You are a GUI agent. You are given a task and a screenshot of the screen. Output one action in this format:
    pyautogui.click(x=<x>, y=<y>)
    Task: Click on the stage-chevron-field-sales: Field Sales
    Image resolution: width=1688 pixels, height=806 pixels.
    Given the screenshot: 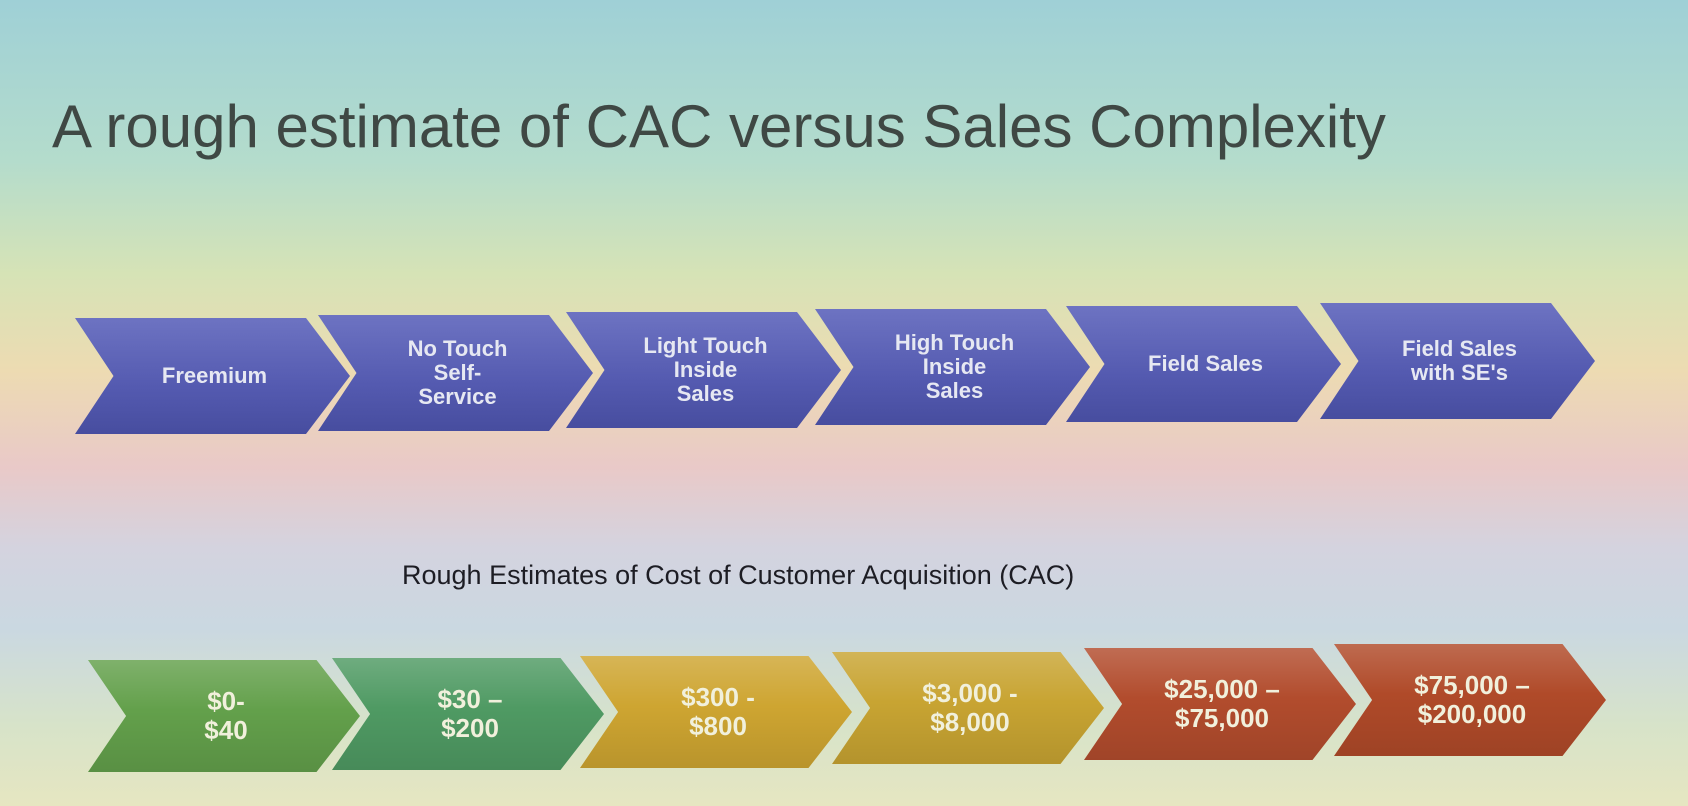 What is the action you would take?
    pyautogui.click(x=1203, y=364)
    